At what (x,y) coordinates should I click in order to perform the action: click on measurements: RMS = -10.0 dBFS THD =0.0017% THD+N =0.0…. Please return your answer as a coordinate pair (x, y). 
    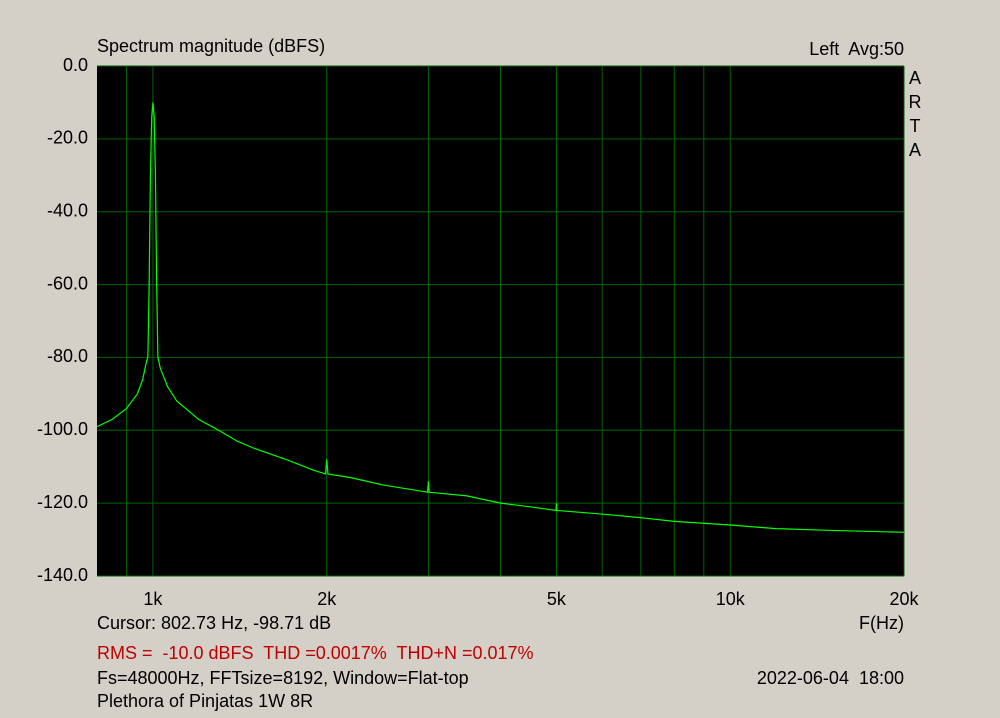
    Looking at the image, I should click on (315, 653).